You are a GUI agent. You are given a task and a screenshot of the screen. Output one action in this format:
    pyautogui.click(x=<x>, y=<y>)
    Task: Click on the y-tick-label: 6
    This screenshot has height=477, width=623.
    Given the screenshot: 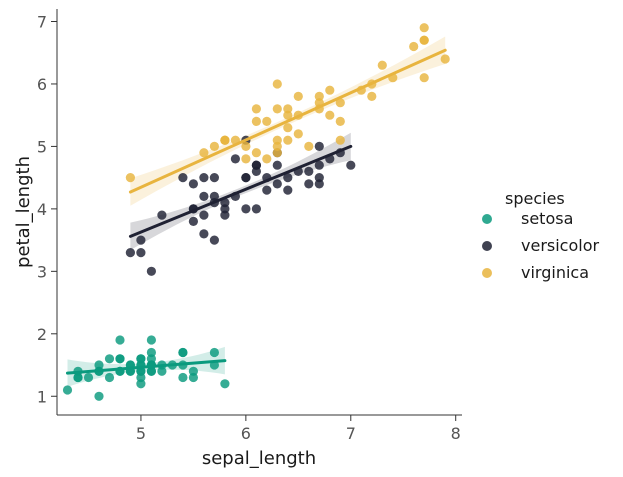 What is the action you would take?
    pyautogui.click(x=42, y=84)
    